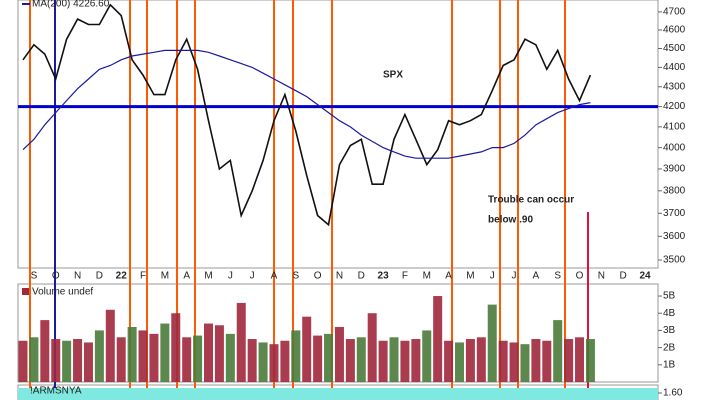 Image resolution: width=701 pixels, height=400 pixels. Describe the element at coordinates (674, 106) in the screenshot. I see `y-tick-label: 4200` at that location.